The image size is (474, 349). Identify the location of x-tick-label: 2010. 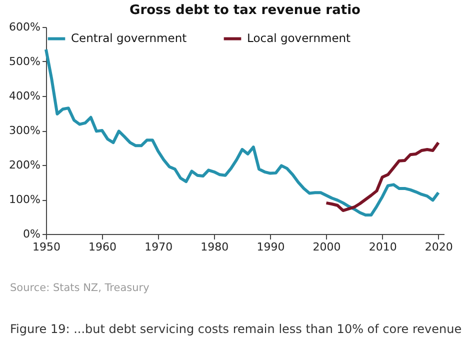
(382, 247).